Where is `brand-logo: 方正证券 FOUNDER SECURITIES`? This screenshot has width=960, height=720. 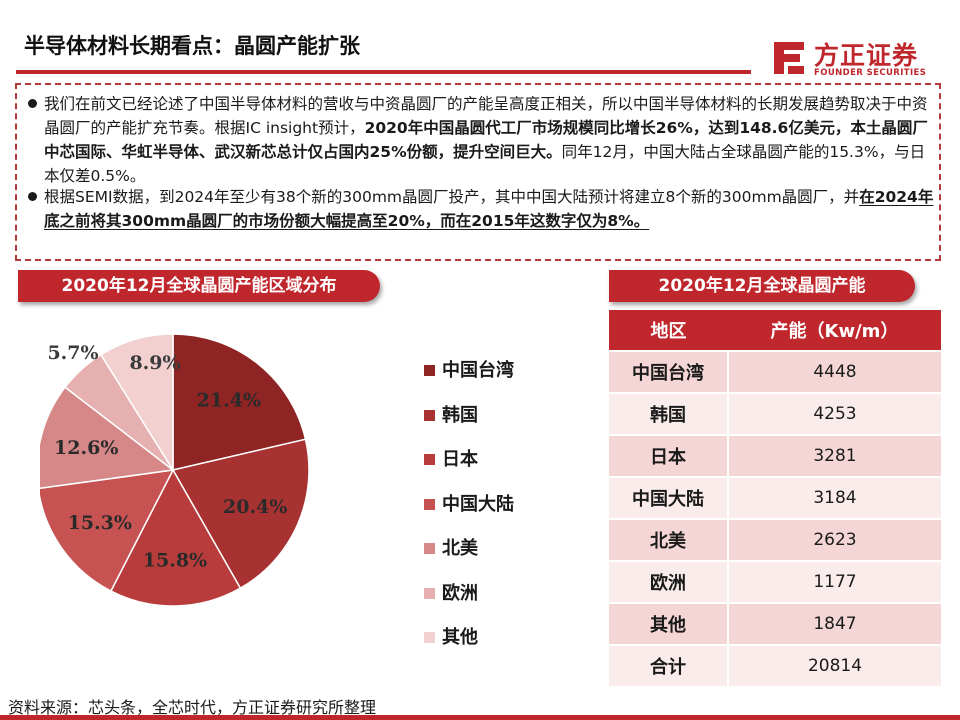
brand-logo: 方正证券 FOUNDER SECURITIES is located at coordinates (855, 61).